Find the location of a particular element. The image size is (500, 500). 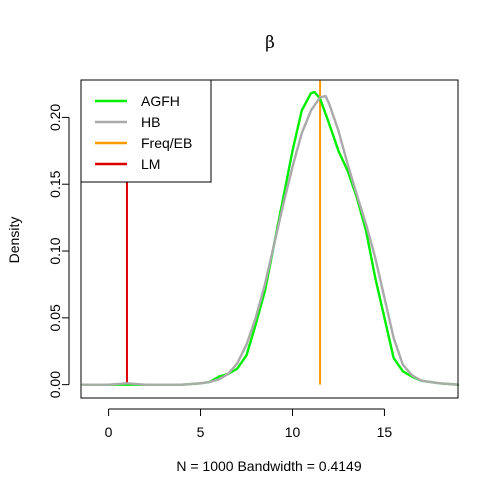

y-tick-label: 0.05 is located at coordinates (55, 317).